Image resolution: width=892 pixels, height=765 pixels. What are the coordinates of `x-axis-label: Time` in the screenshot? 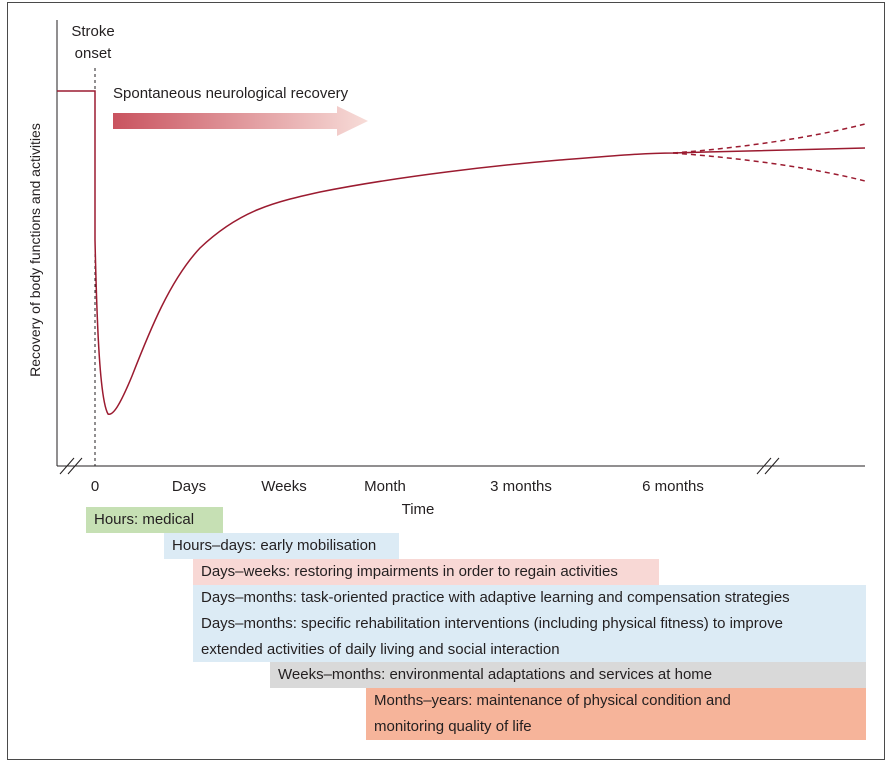 It's located at (418, 509).